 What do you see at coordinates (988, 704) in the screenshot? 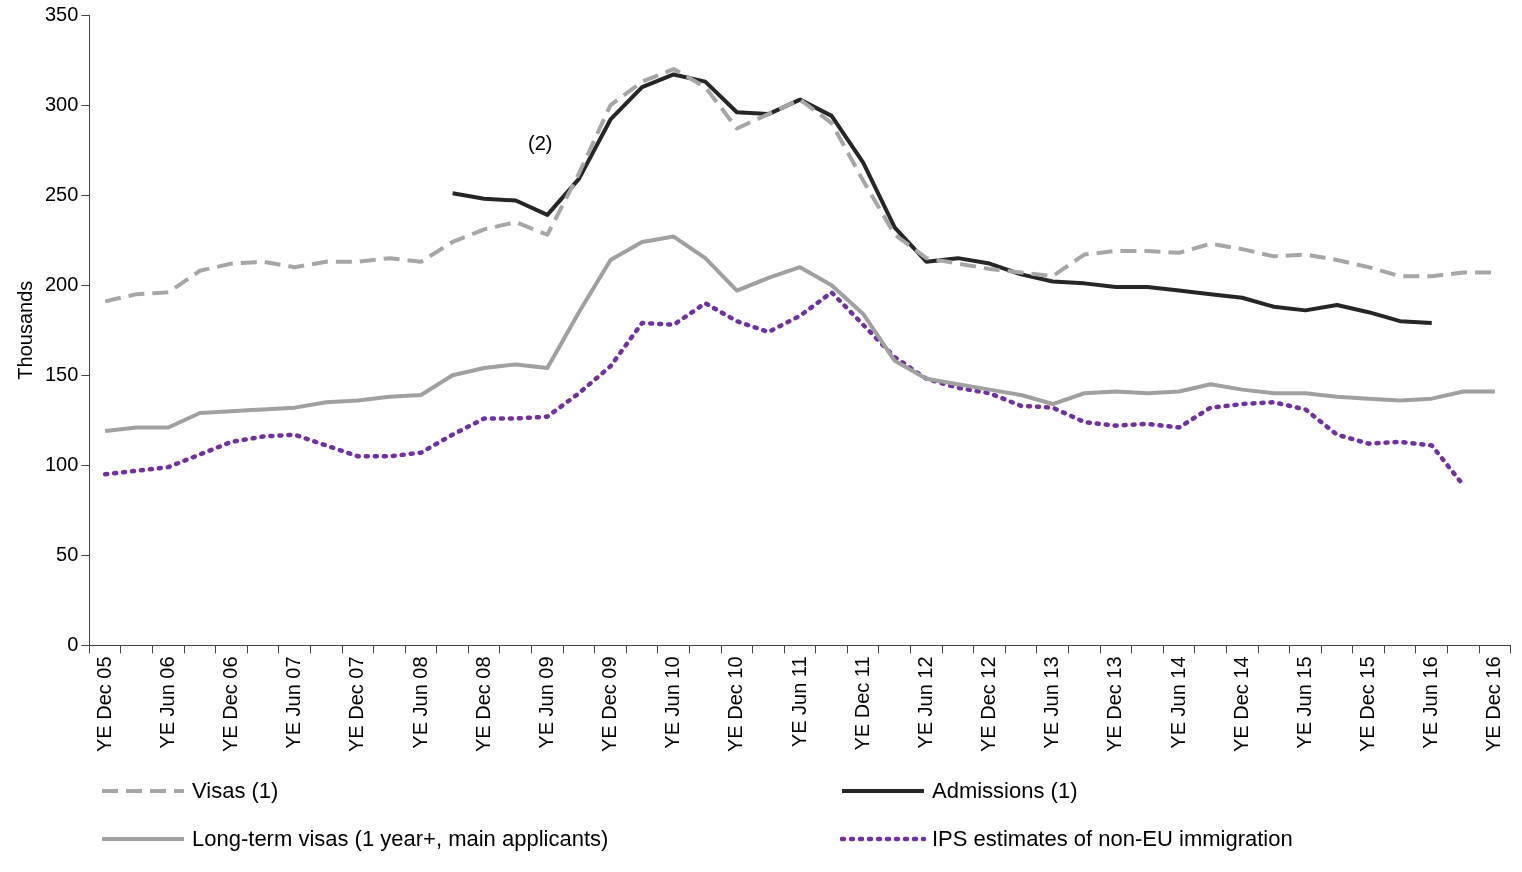
I see `x-tick-label: YE Dec 12` at bounding box center [988, 704].